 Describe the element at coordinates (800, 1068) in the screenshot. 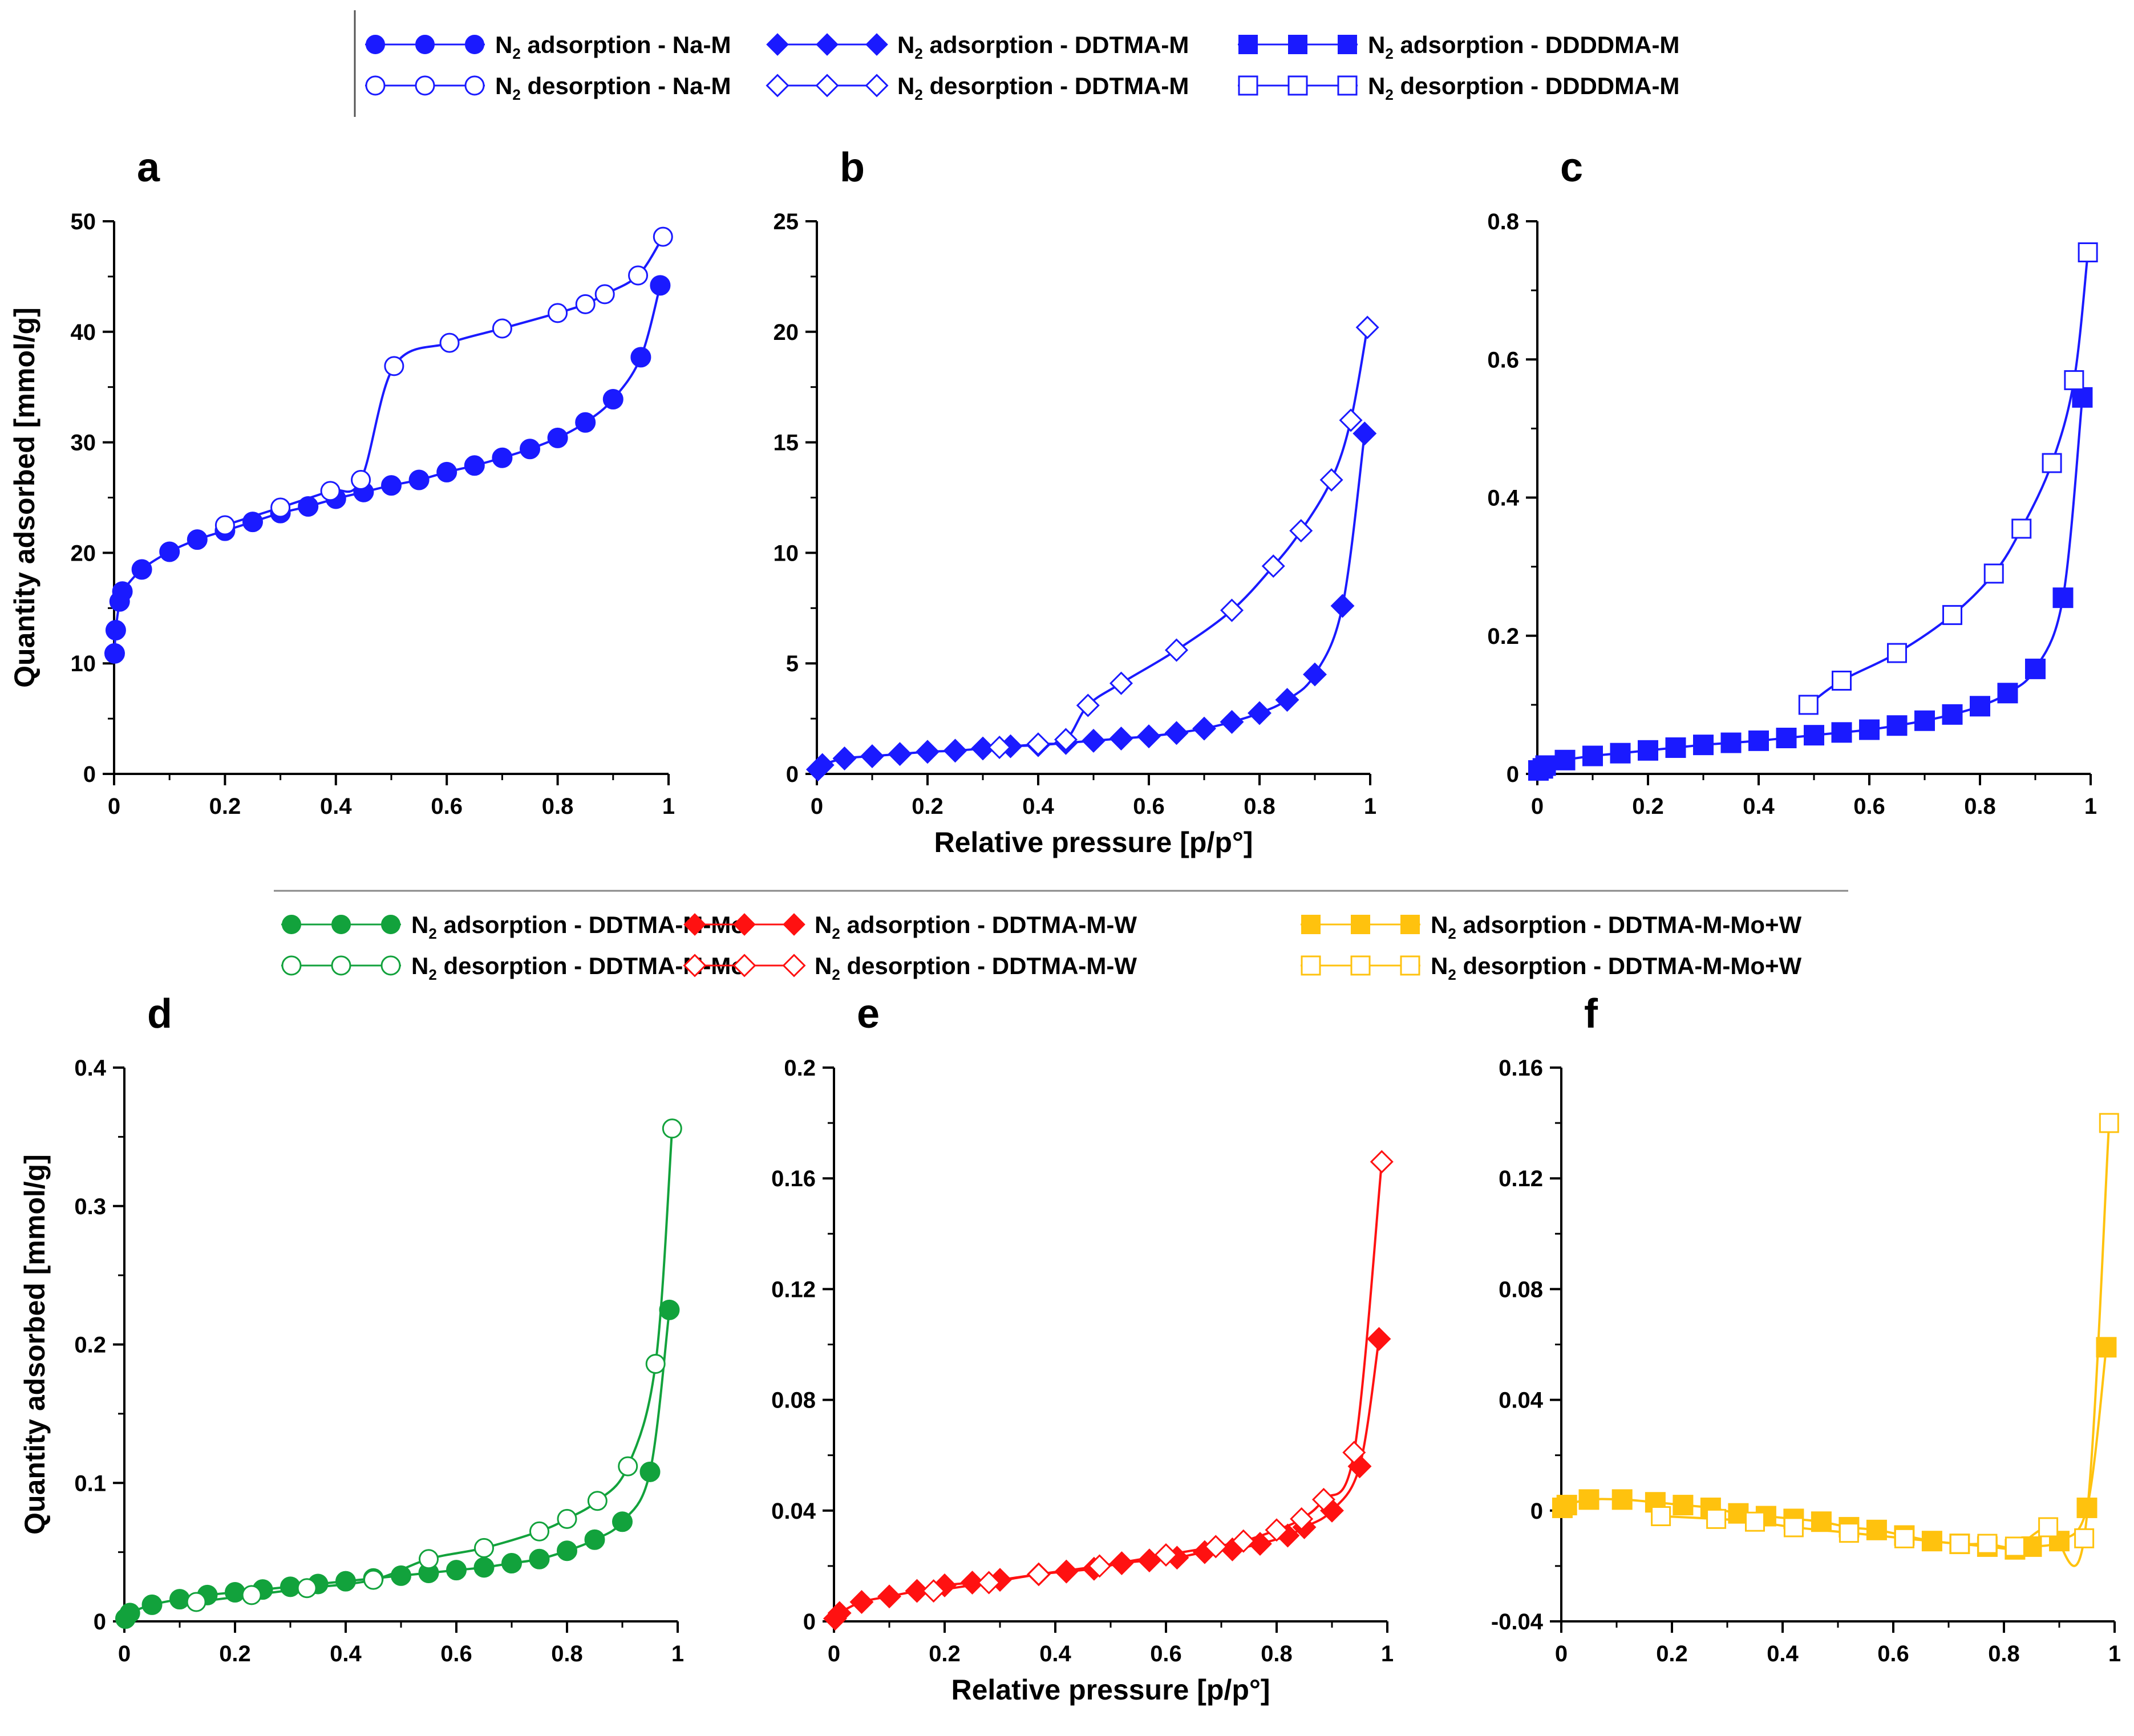

I see `y-tick-label: 0.2` at that location.